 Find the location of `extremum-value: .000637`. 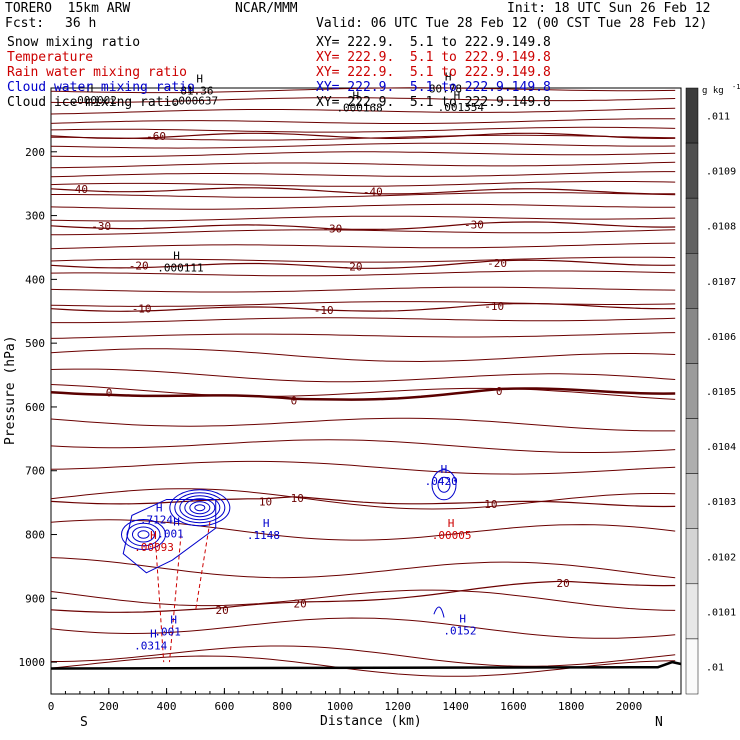

extremum-value: .000637 is located at coordinates (195, 101).